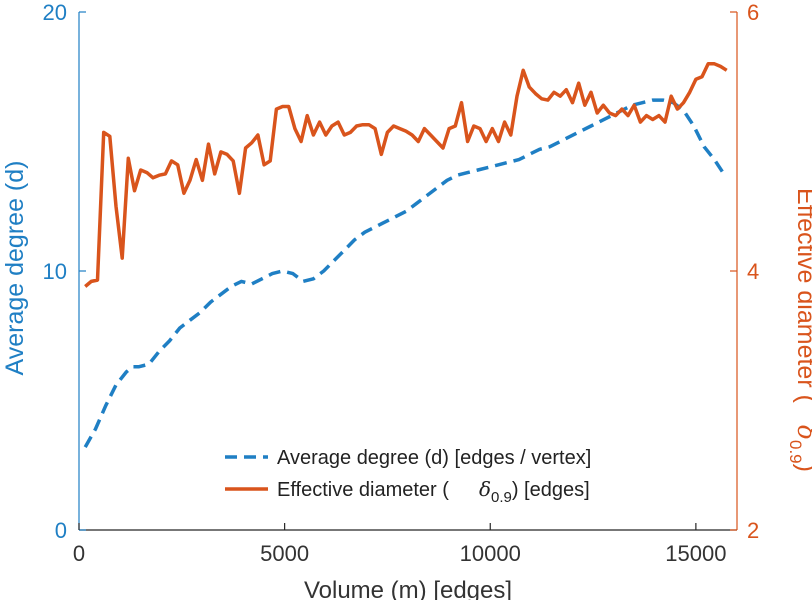  What do you see at coordinates (695, 553) in the screenshot?
I see `x-tick-label: 15000` at bounding box center [695, 553].